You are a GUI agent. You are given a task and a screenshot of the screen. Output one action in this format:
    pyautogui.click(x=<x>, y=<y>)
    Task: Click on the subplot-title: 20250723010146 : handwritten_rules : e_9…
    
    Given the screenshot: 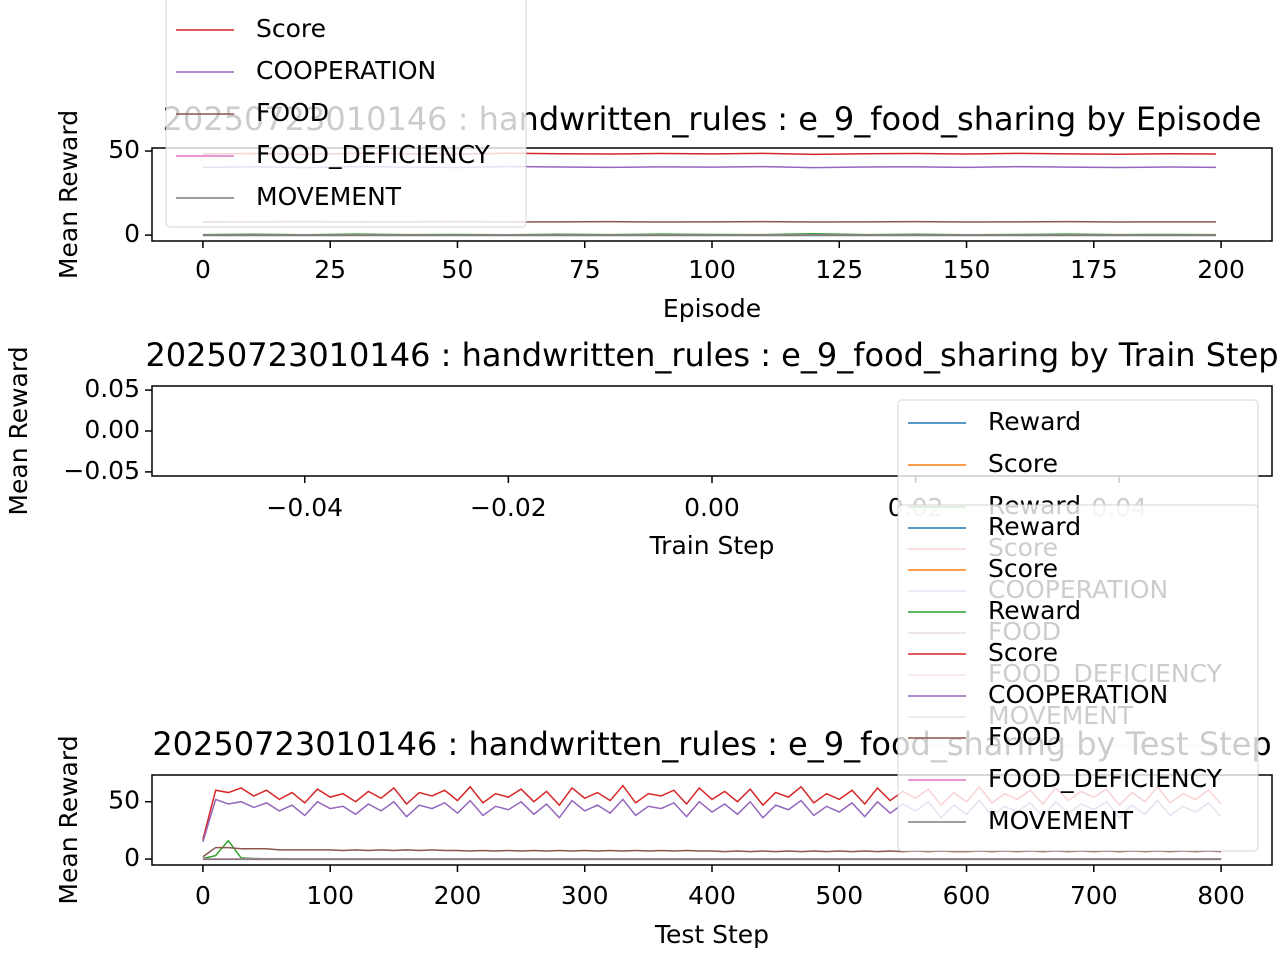 What is the action you would take?
    pyautogui.click(x=711, y=355)
    